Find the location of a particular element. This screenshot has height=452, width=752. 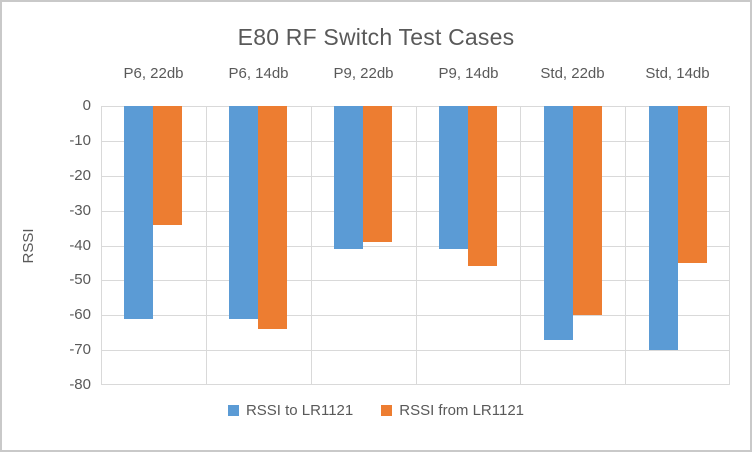

bar-series1-cat0 is located at coordinates (167, 165).